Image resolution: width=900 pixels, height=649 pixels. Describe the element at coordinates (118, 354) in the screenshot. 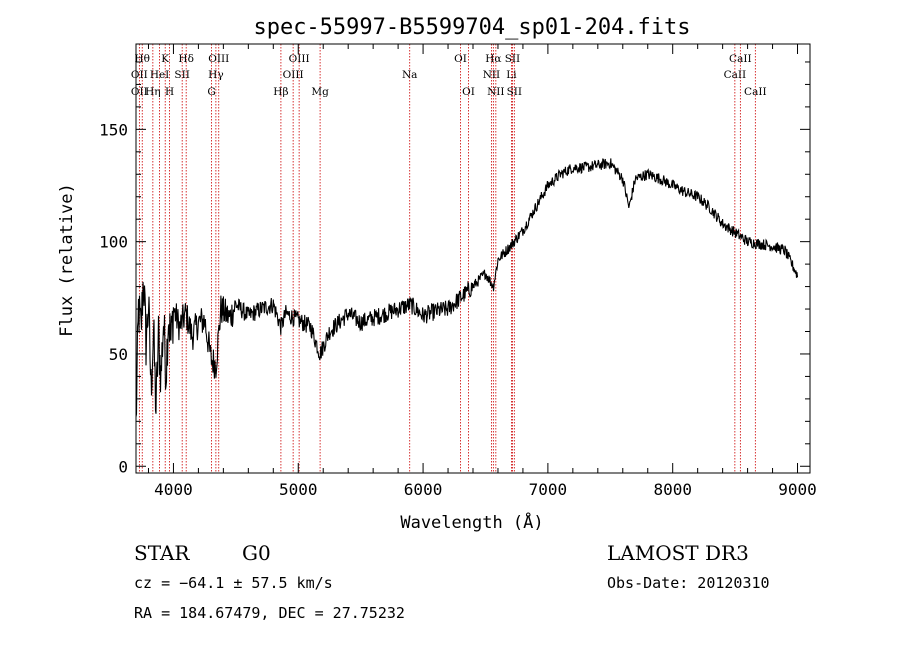

I see `y-tick-label: 50` at that location.